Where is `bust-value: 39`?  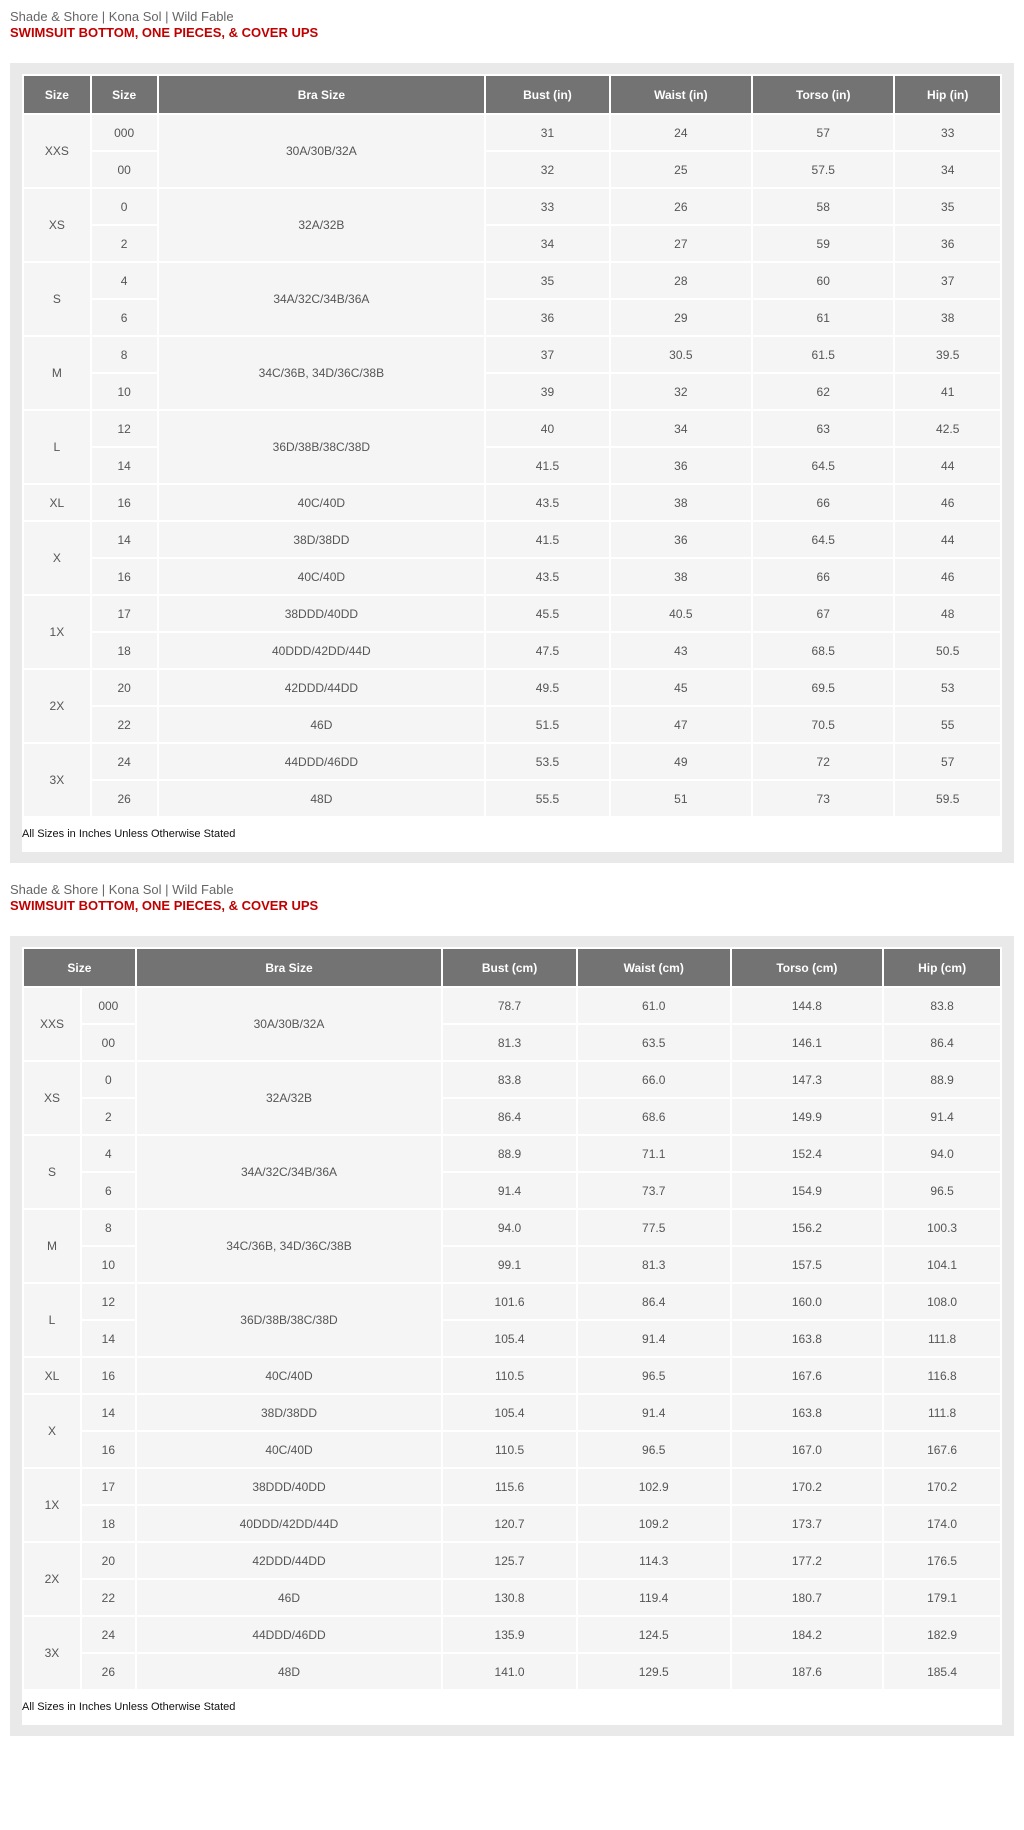
bust-value: 39 is located at coordinates (547, 391).